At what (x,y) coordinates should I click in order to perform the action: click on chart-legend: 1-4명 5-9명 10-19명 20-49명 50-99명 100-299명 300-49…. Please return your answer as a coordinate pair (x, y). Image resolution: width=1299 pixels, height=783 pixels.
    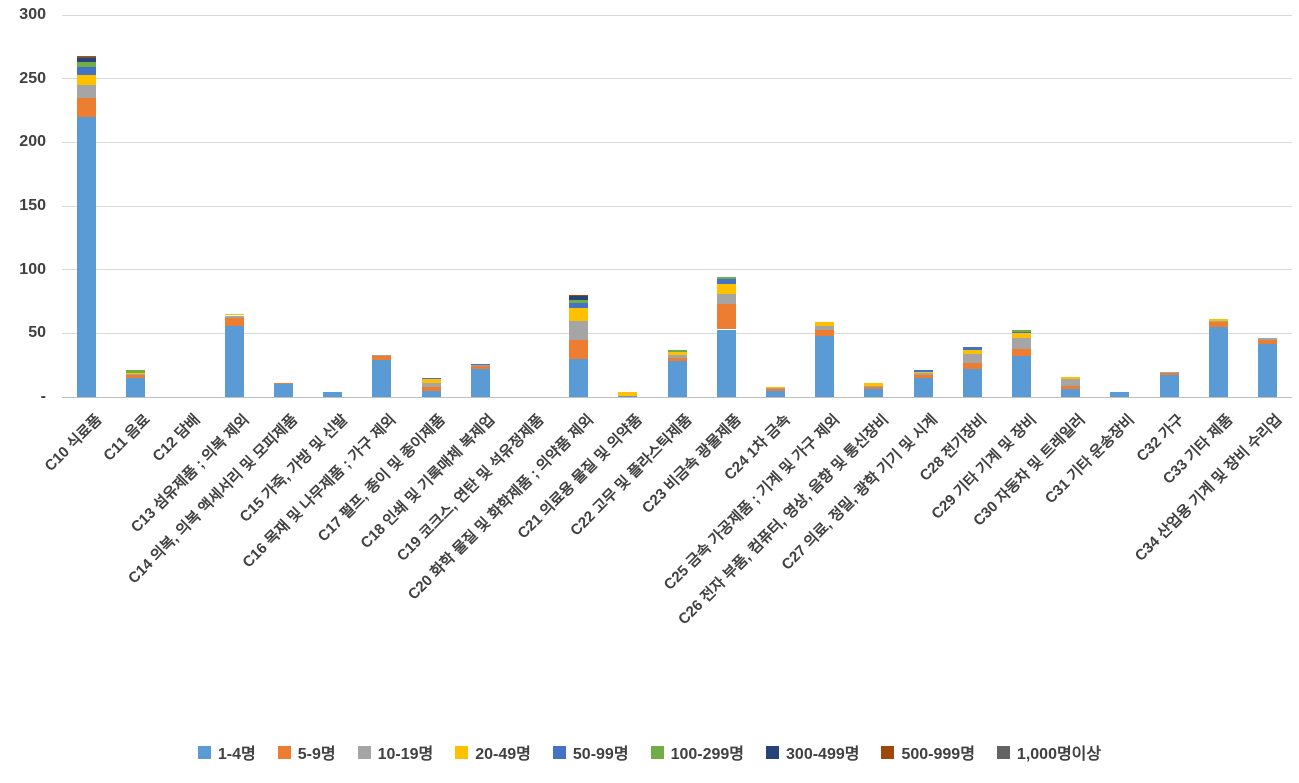
    Looking at the image, I should click on (649, 752).